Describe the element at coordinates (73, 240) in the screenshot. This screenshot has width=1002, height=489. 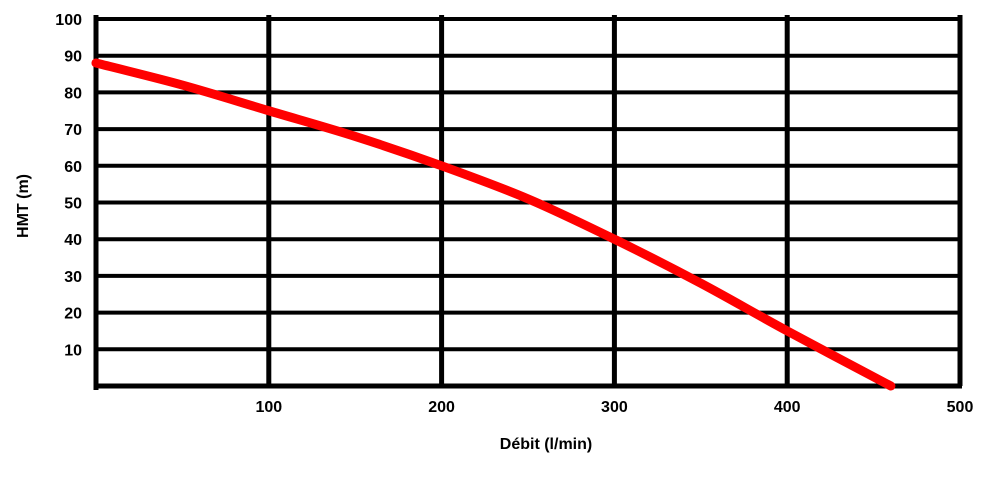
I see `y-tick-label-40: 40` at that location.